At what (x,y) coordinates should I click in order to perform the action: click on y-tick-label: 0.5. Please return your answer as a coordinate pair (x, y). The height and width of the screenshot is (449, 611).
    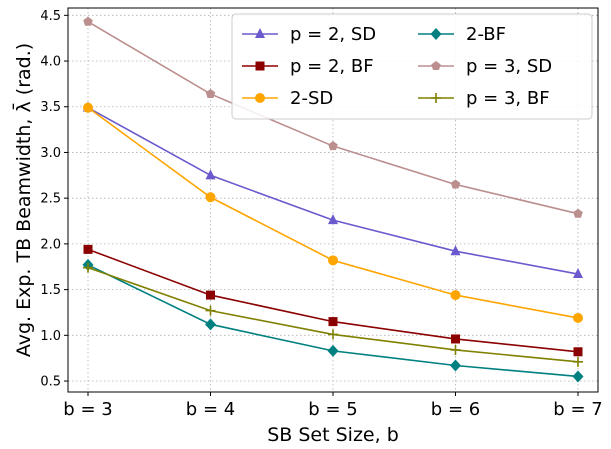
    Looking at the image, I should click on (50, 382).